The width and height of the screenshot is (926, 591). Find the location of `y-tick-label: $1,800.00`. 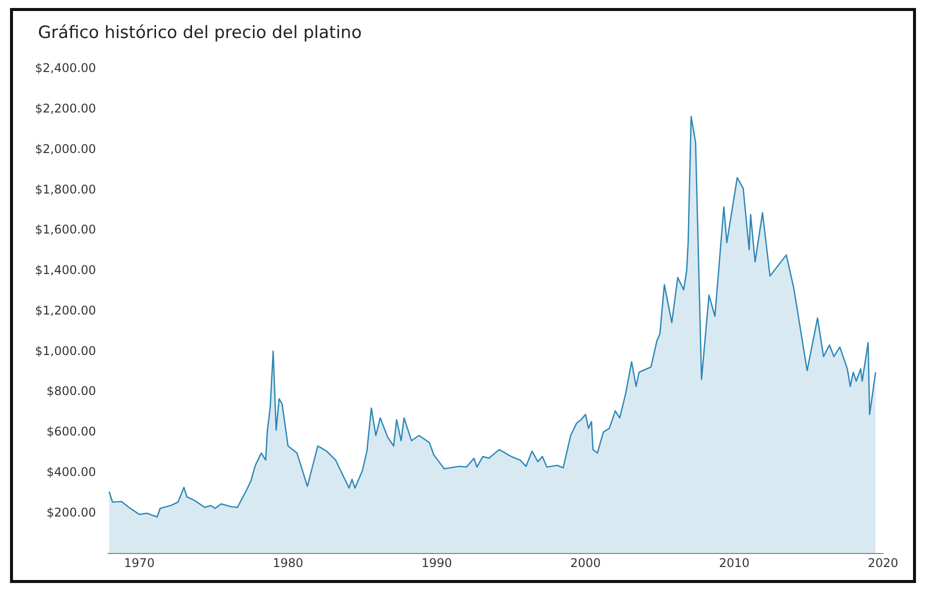

y-tick-label: $1,800.00 is located at coordinates (65, 189).